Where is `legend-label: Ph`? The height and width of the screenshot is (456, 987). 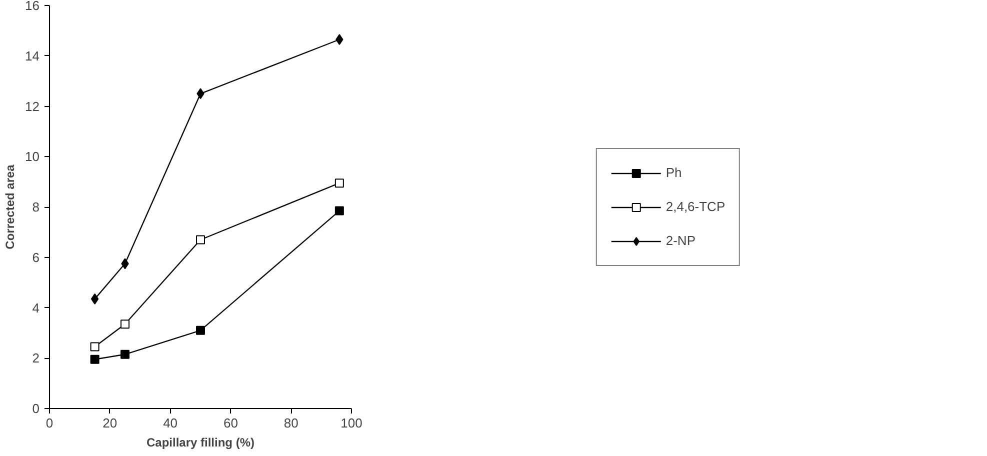
legend-label: Ph is located at coordinates (674, 172).